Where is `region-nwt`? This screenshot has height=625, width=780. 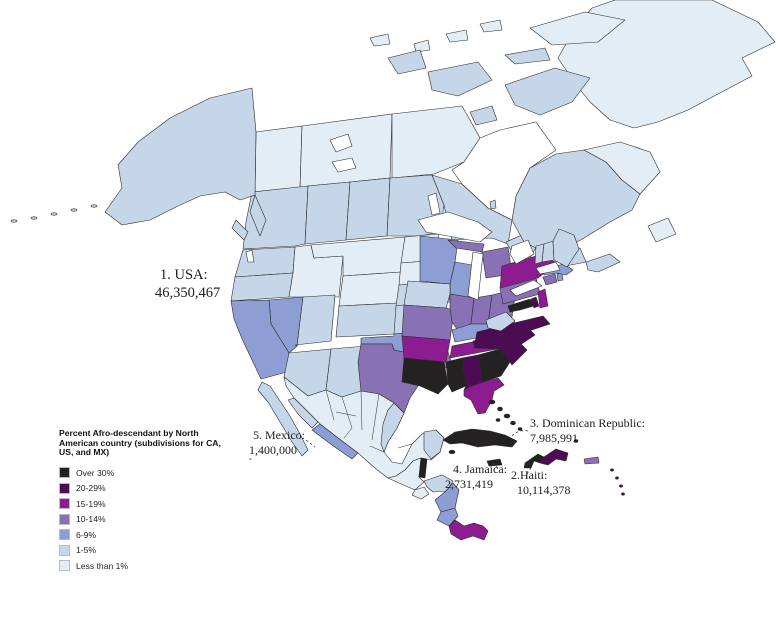
region-nwt is located at coordinates (346, 151).